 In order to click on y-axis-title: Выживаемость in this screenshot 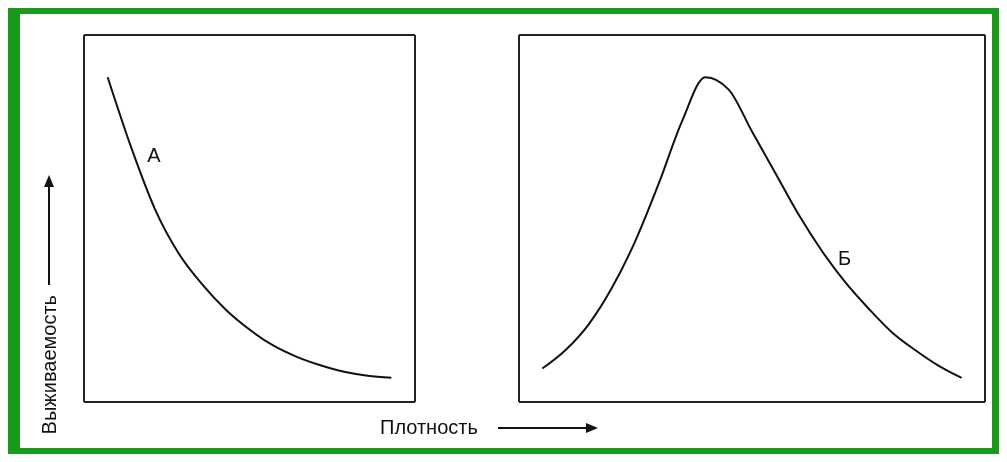, I will do `click(49, 364)`.